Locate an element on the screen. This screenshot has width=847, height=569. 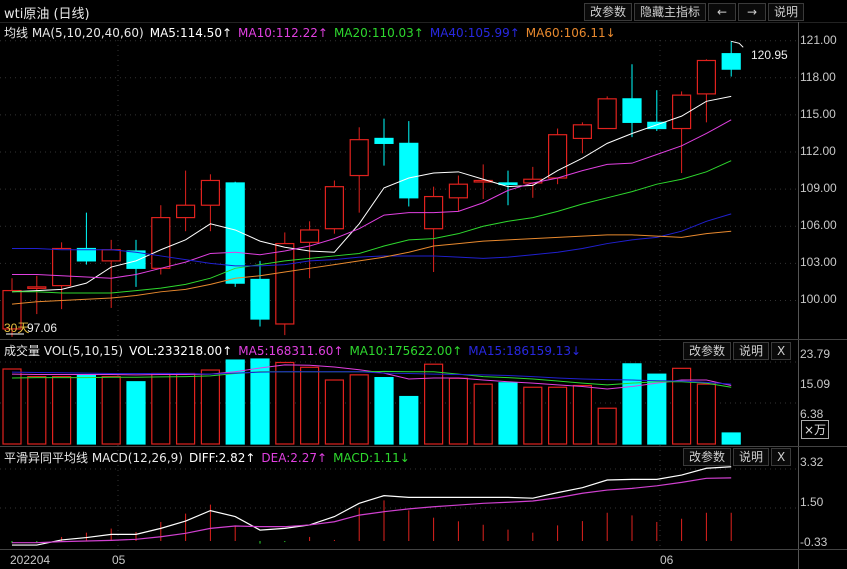
volume-toolbar: 改参数 说明 X is located at coordinates (738, 351).